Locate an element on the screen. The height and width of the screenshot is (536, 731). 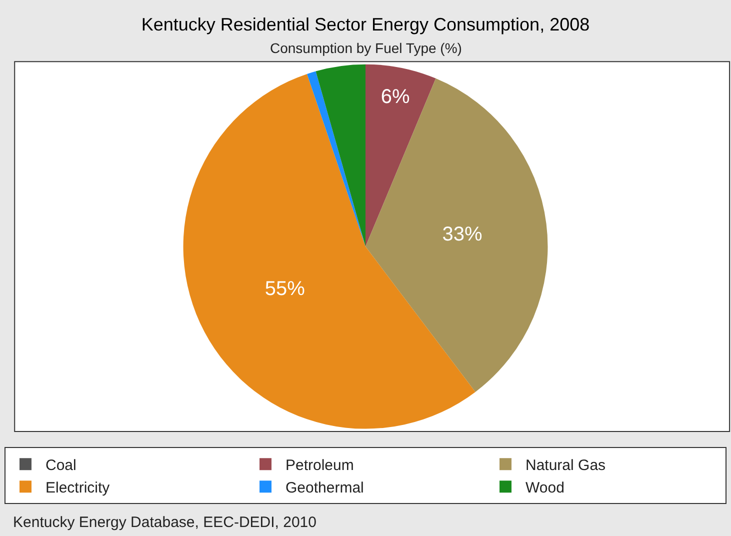
data-label: 6% is located at coordinates (395, 97).